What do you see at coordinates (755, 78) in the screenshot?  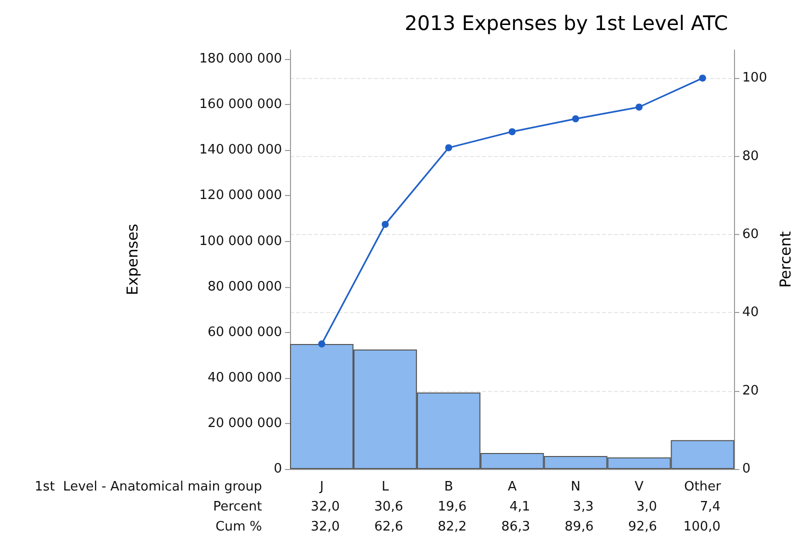 I see `y2-tick-label: 100` at bounding box center [755, 78].